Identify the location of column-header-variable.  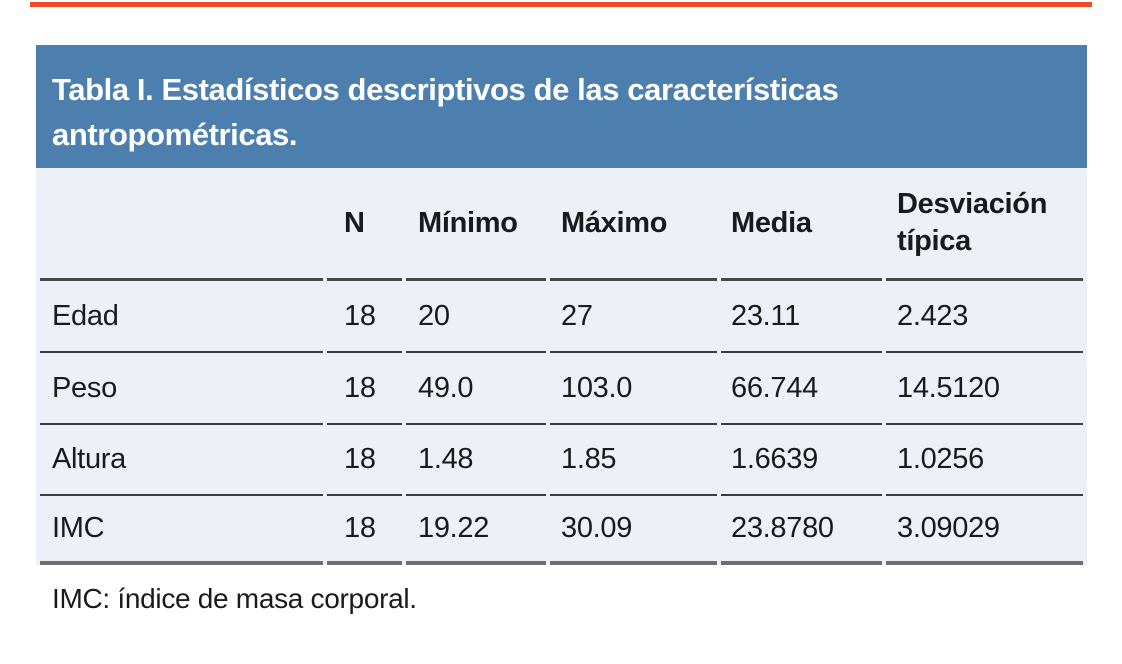
(181, 224).